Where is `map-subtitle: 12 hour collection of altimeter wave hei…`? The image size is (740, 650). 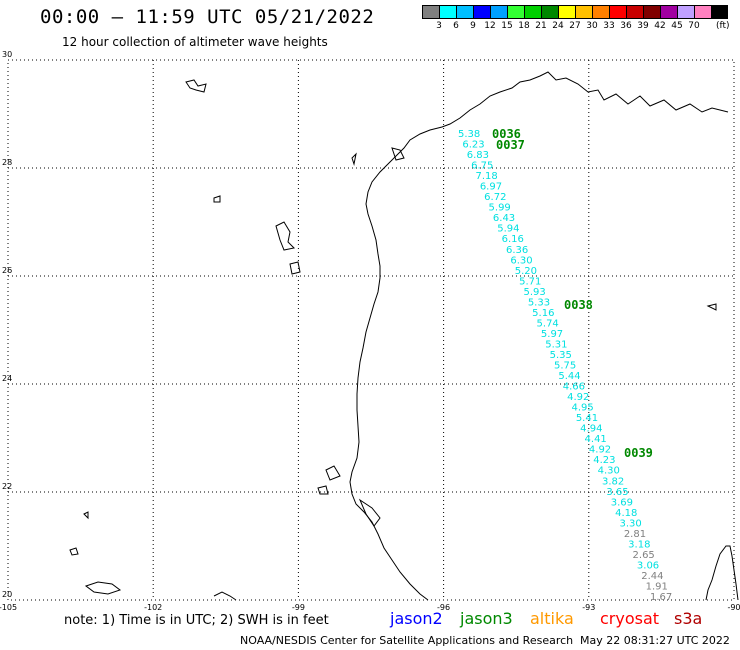
map-subtitle: 12 hour collection of altimeter wave hei… is located at coordinates (195, 42).